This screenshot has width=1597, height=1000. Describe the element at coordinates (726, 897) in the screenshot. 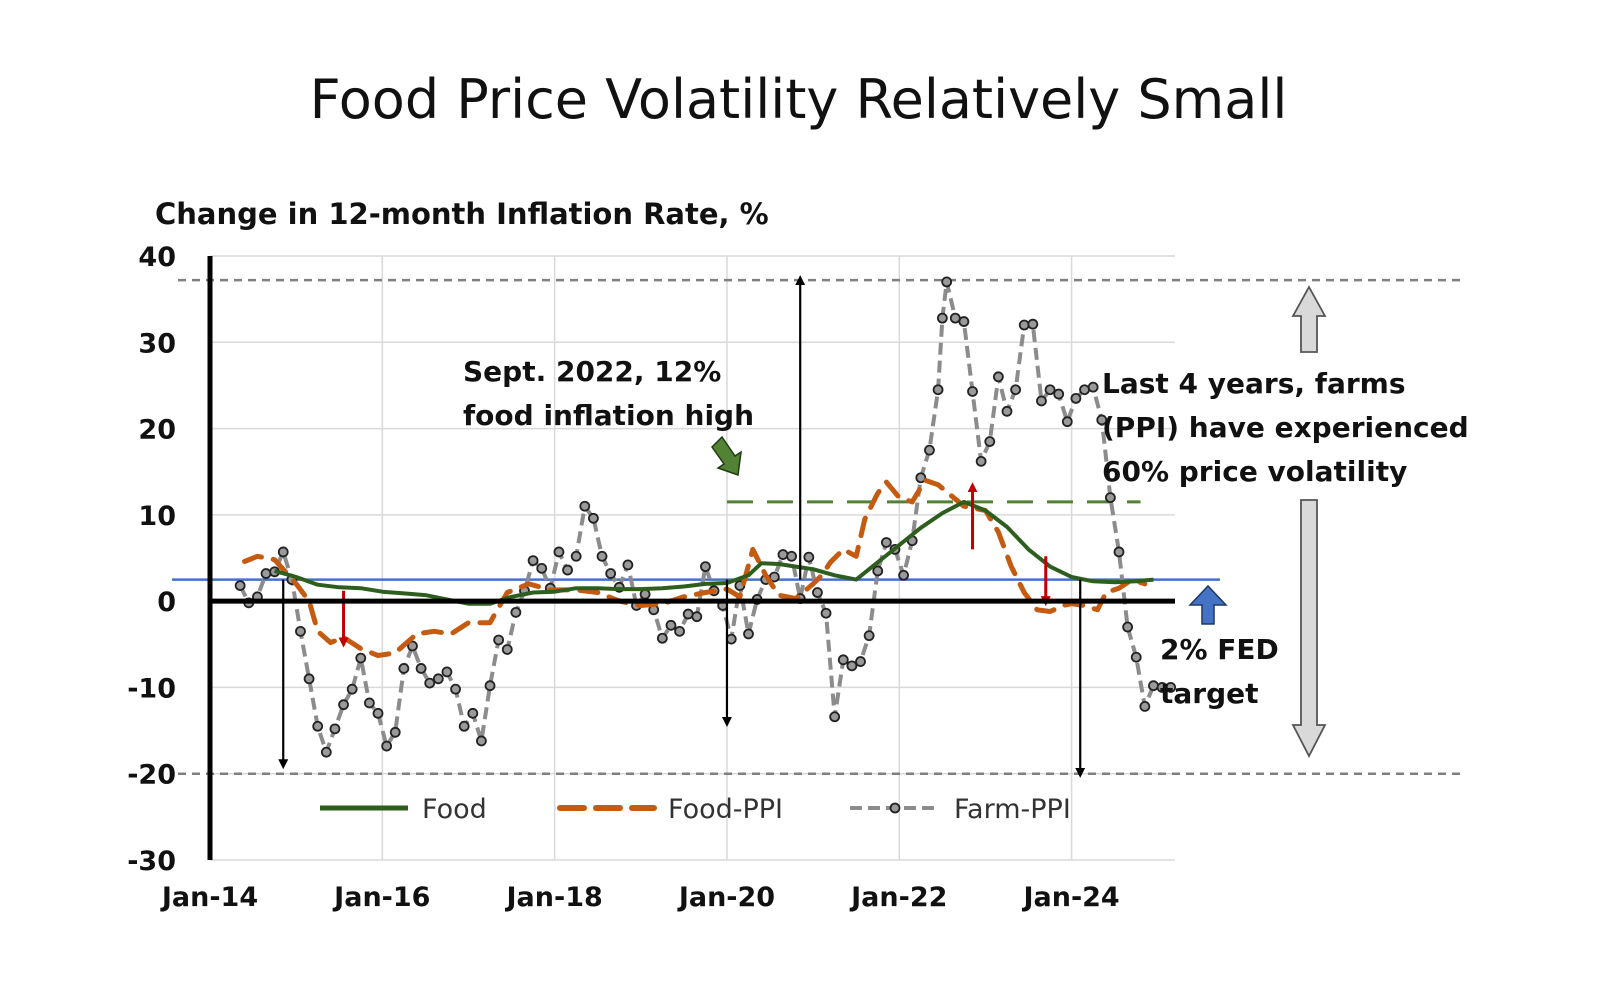

I see `x-tick-label: Jan-20` at that location.